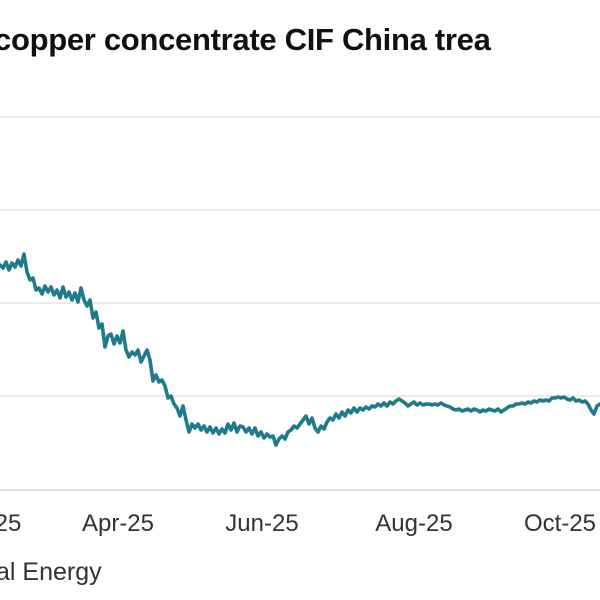  What do you see at coordinates (413, 523) in the screenshot?
I see `x-tick-label: Aug-25` at bounding box center [413, 523].